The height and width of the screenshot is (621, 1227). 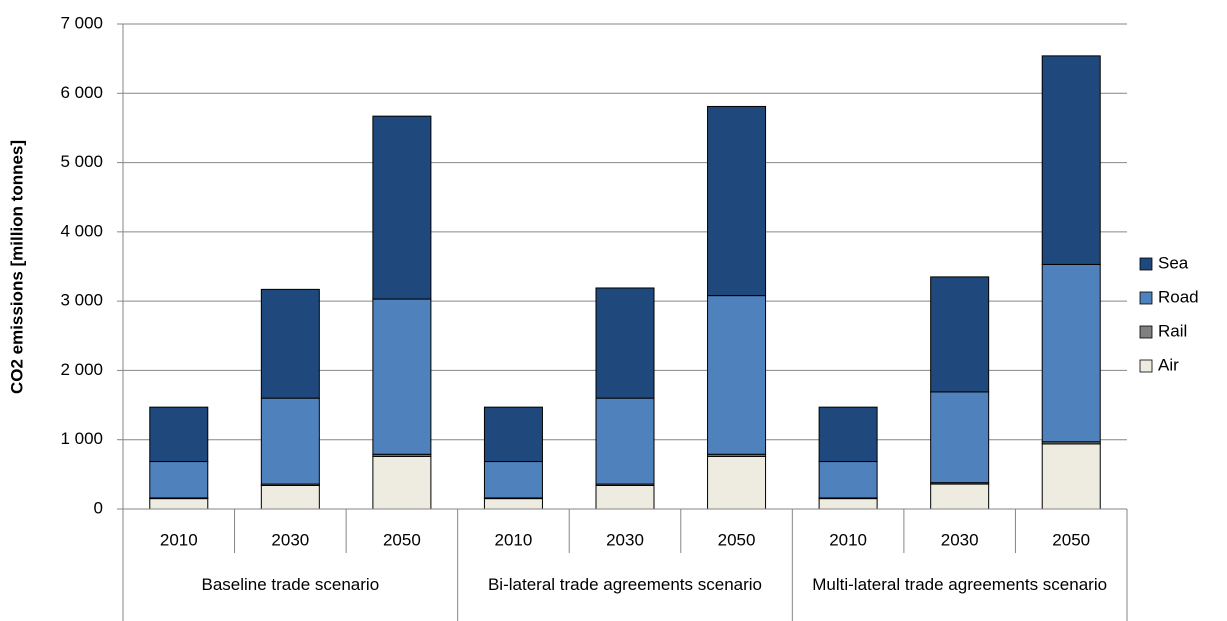 I want to click on legend-label: Air, so click(x=1168, y=364).